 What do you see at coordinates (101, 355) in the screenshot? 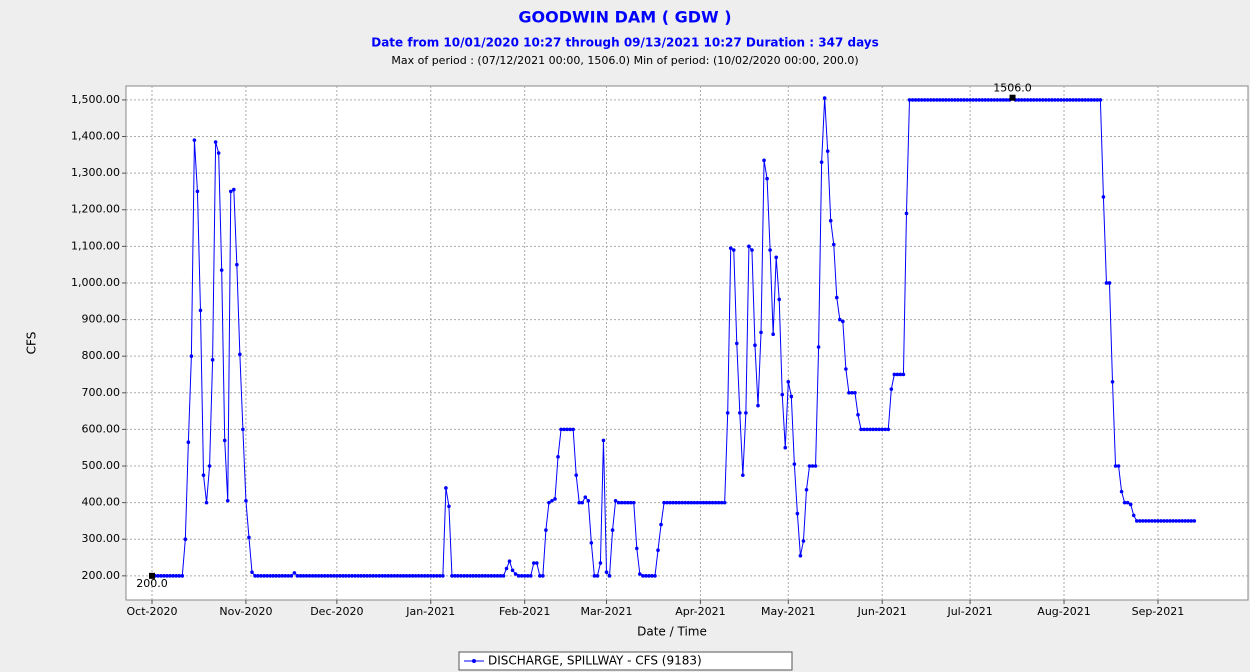
I see `y-tick-label: 800.00` at bounding box center [101, 355].